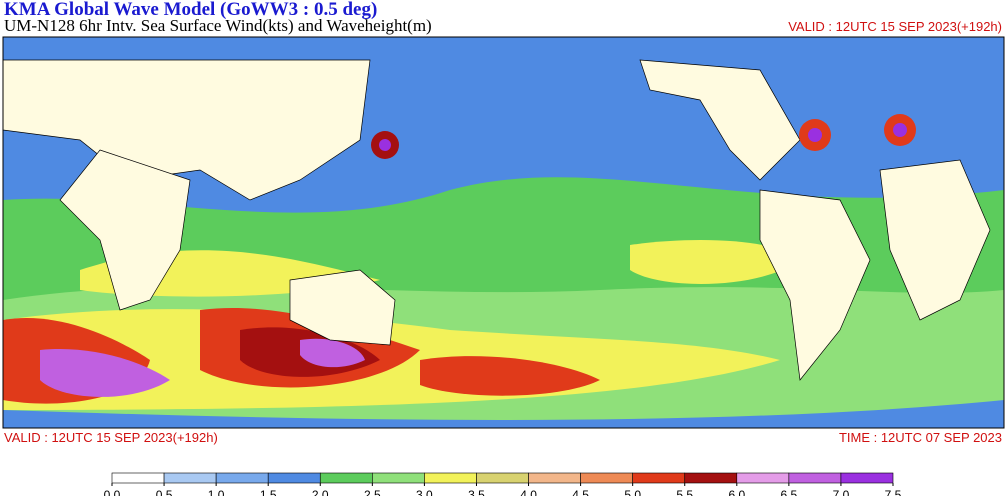 The image size is (1006, 496). What do you see at coordinates (424, 492) in the screenshot?
I see `colorbar-label: 3.0` at bounding box center [424, 492].